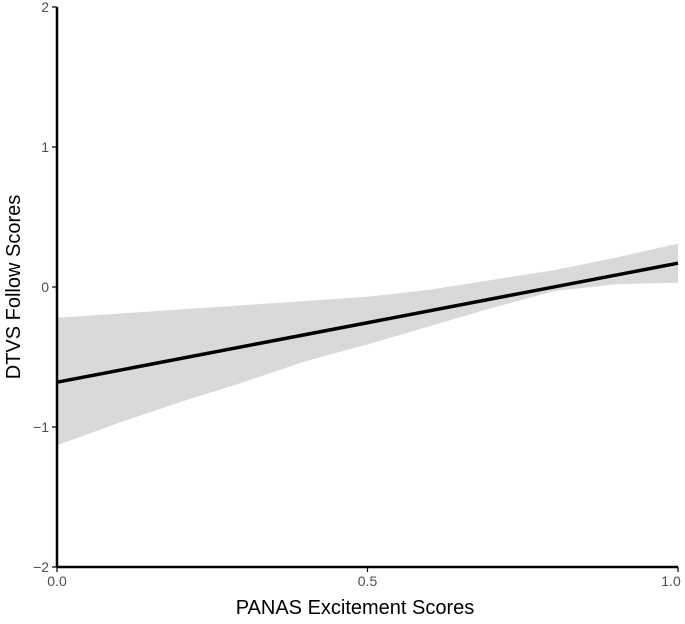  I want to click on y-tick-label: 1, so click(45, 147).